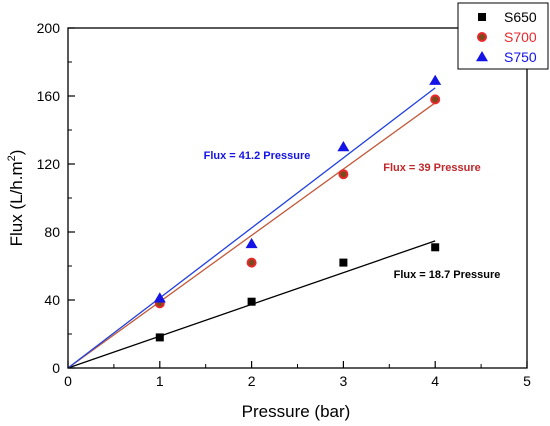 This screenshot has width=550, height=426. What do you see at coordinates (520, 17) in the screenshot?
I see `legend-label-s650: S650` at bounding box center [520, 17].